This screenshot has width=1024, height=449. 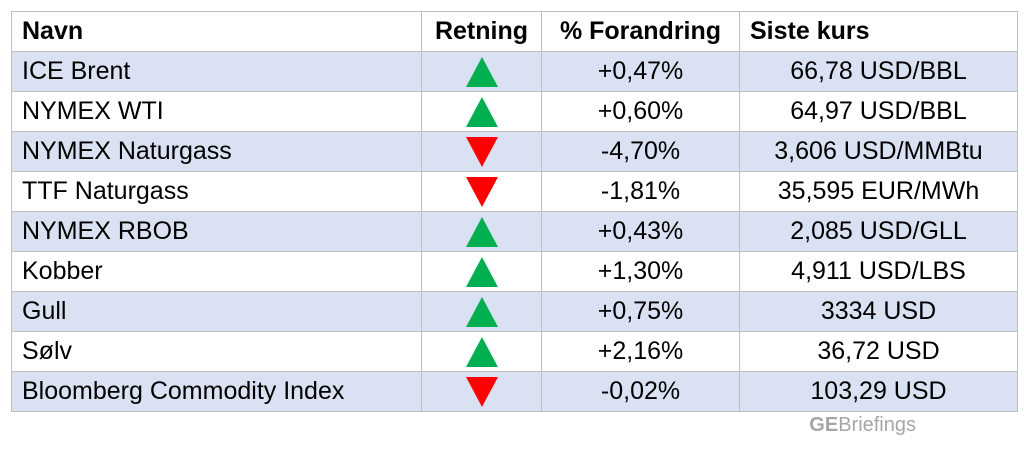 I want to click on header-change: % Forandring, so click(x=640, y=31).